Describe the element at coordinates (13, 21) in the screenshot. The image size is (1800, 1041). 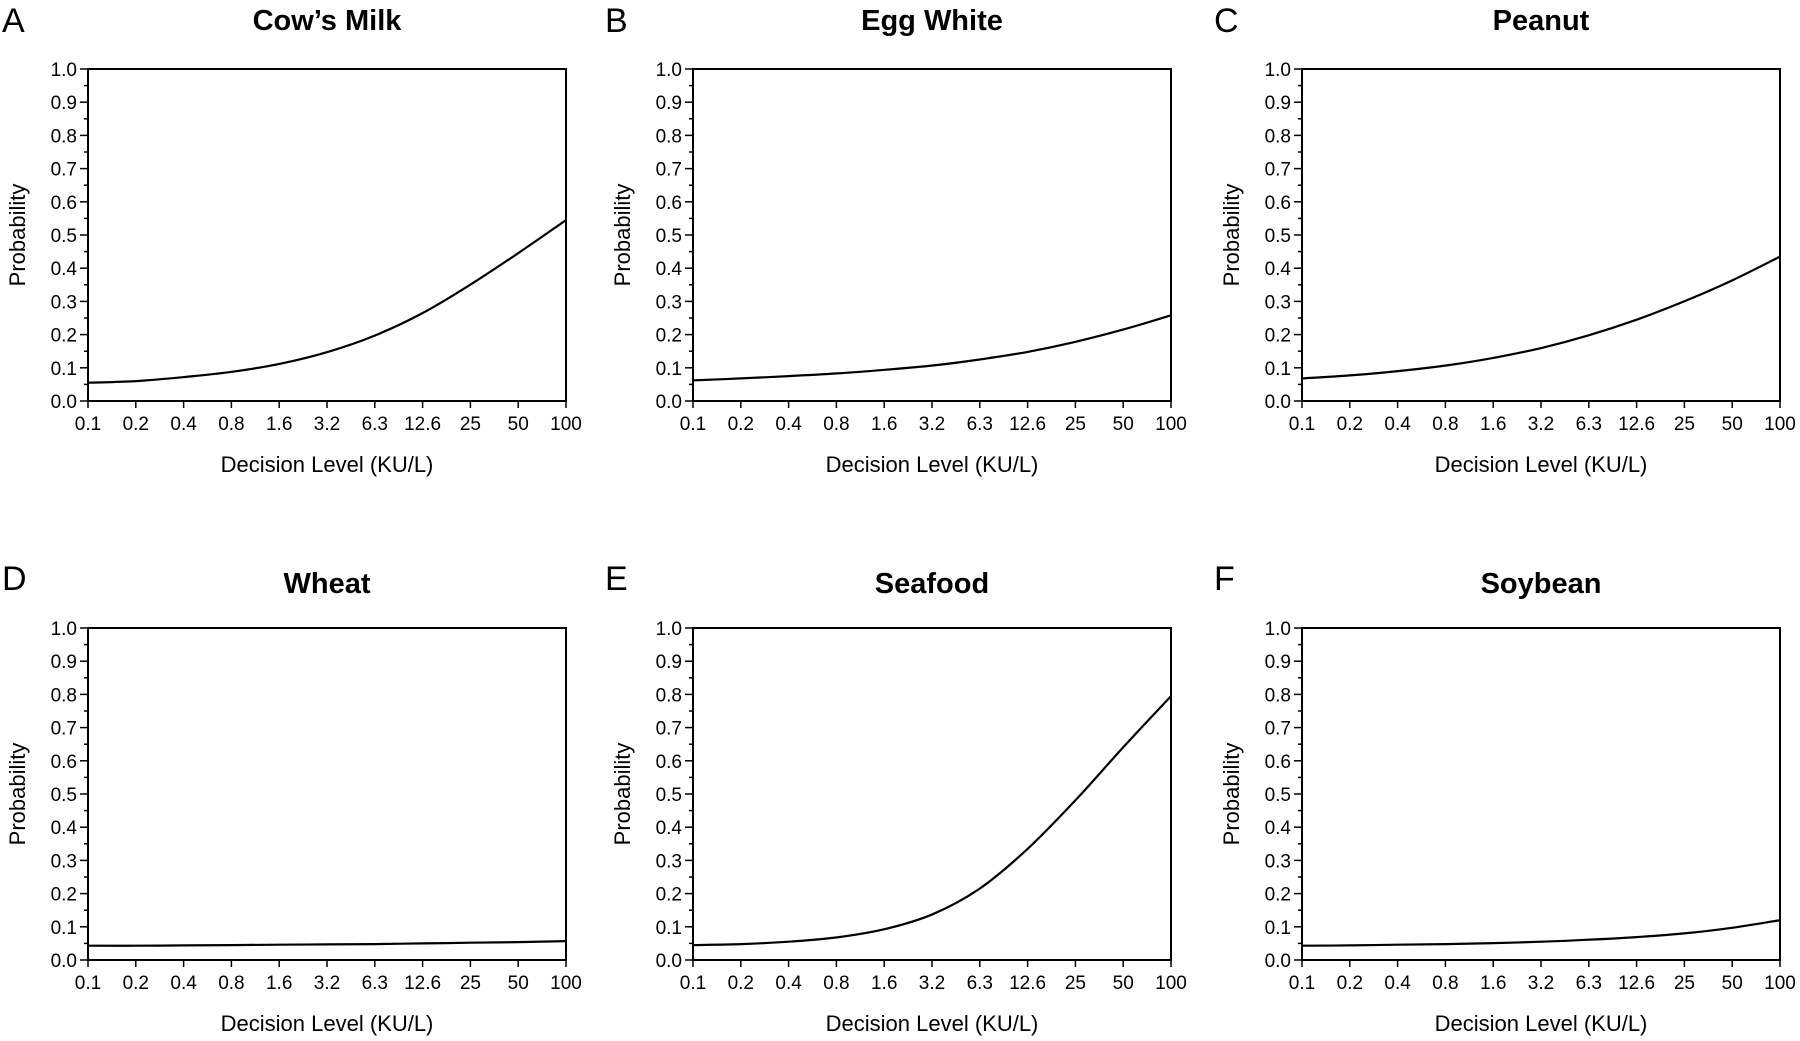
I see `panel-letter: A` at that location.